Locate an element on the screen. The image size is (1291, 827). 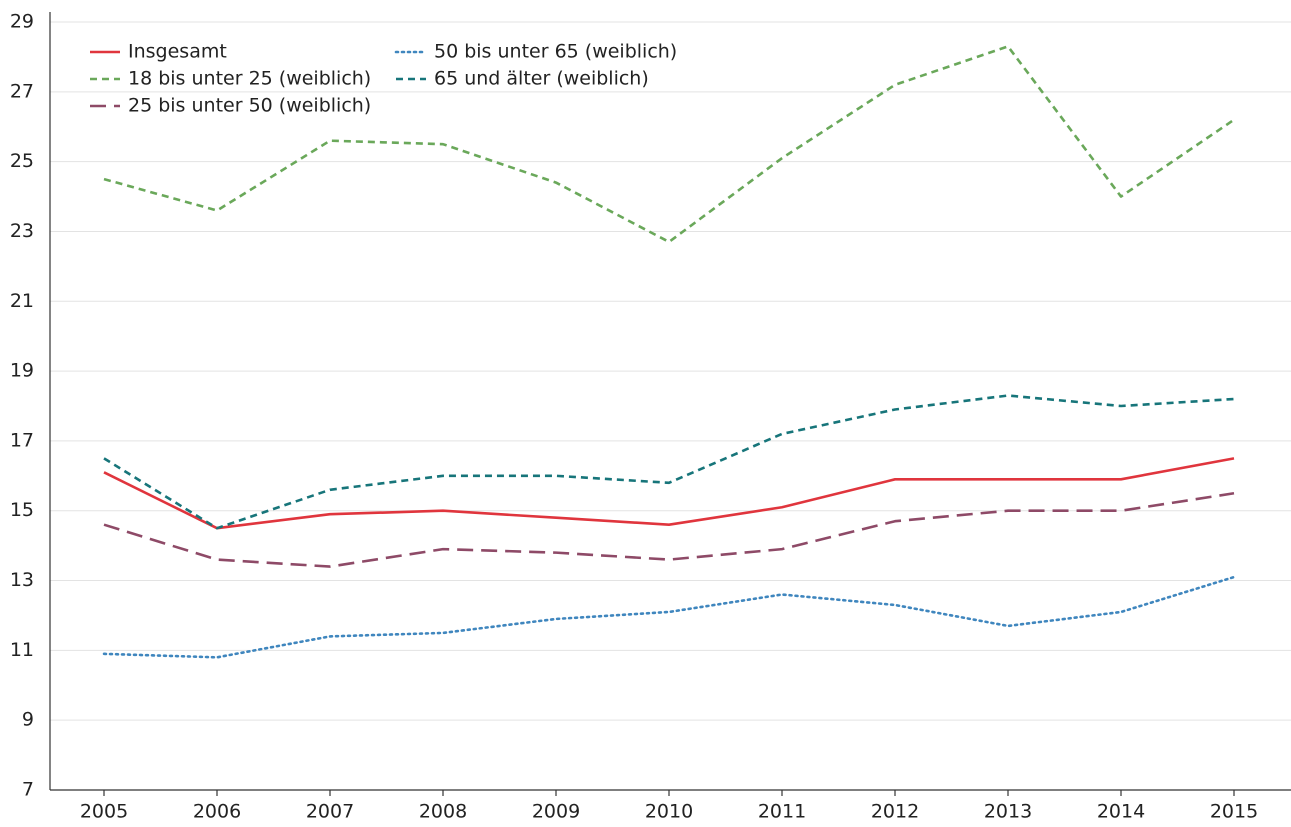
x-tick-label: 2008 is located at coordinates (443, 812).